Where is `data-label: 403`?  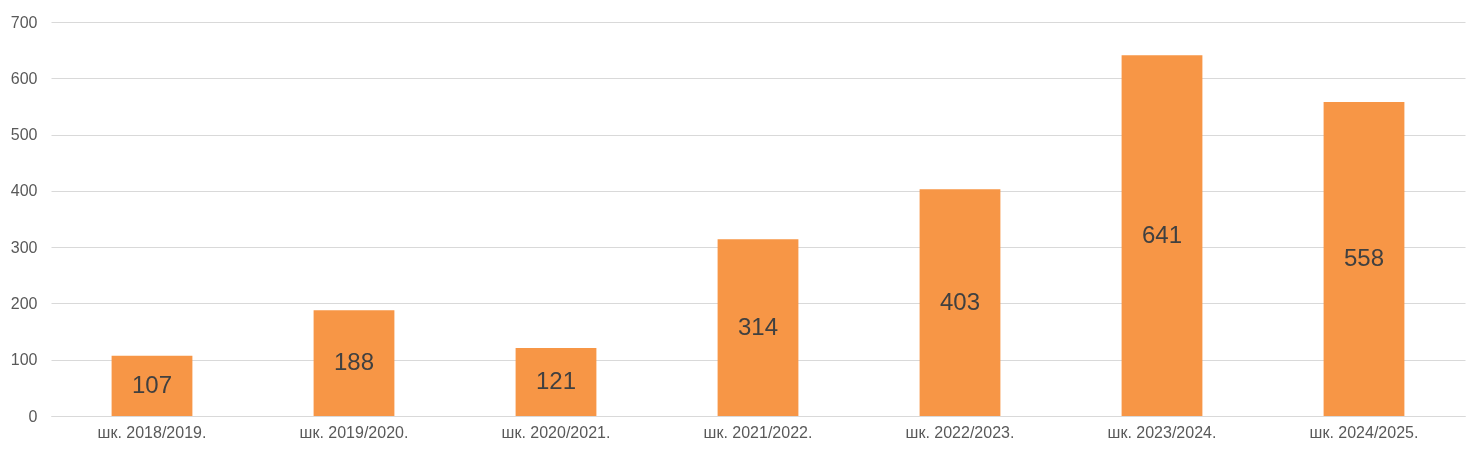
data-label: 403 is located at coordinates (960, 301).